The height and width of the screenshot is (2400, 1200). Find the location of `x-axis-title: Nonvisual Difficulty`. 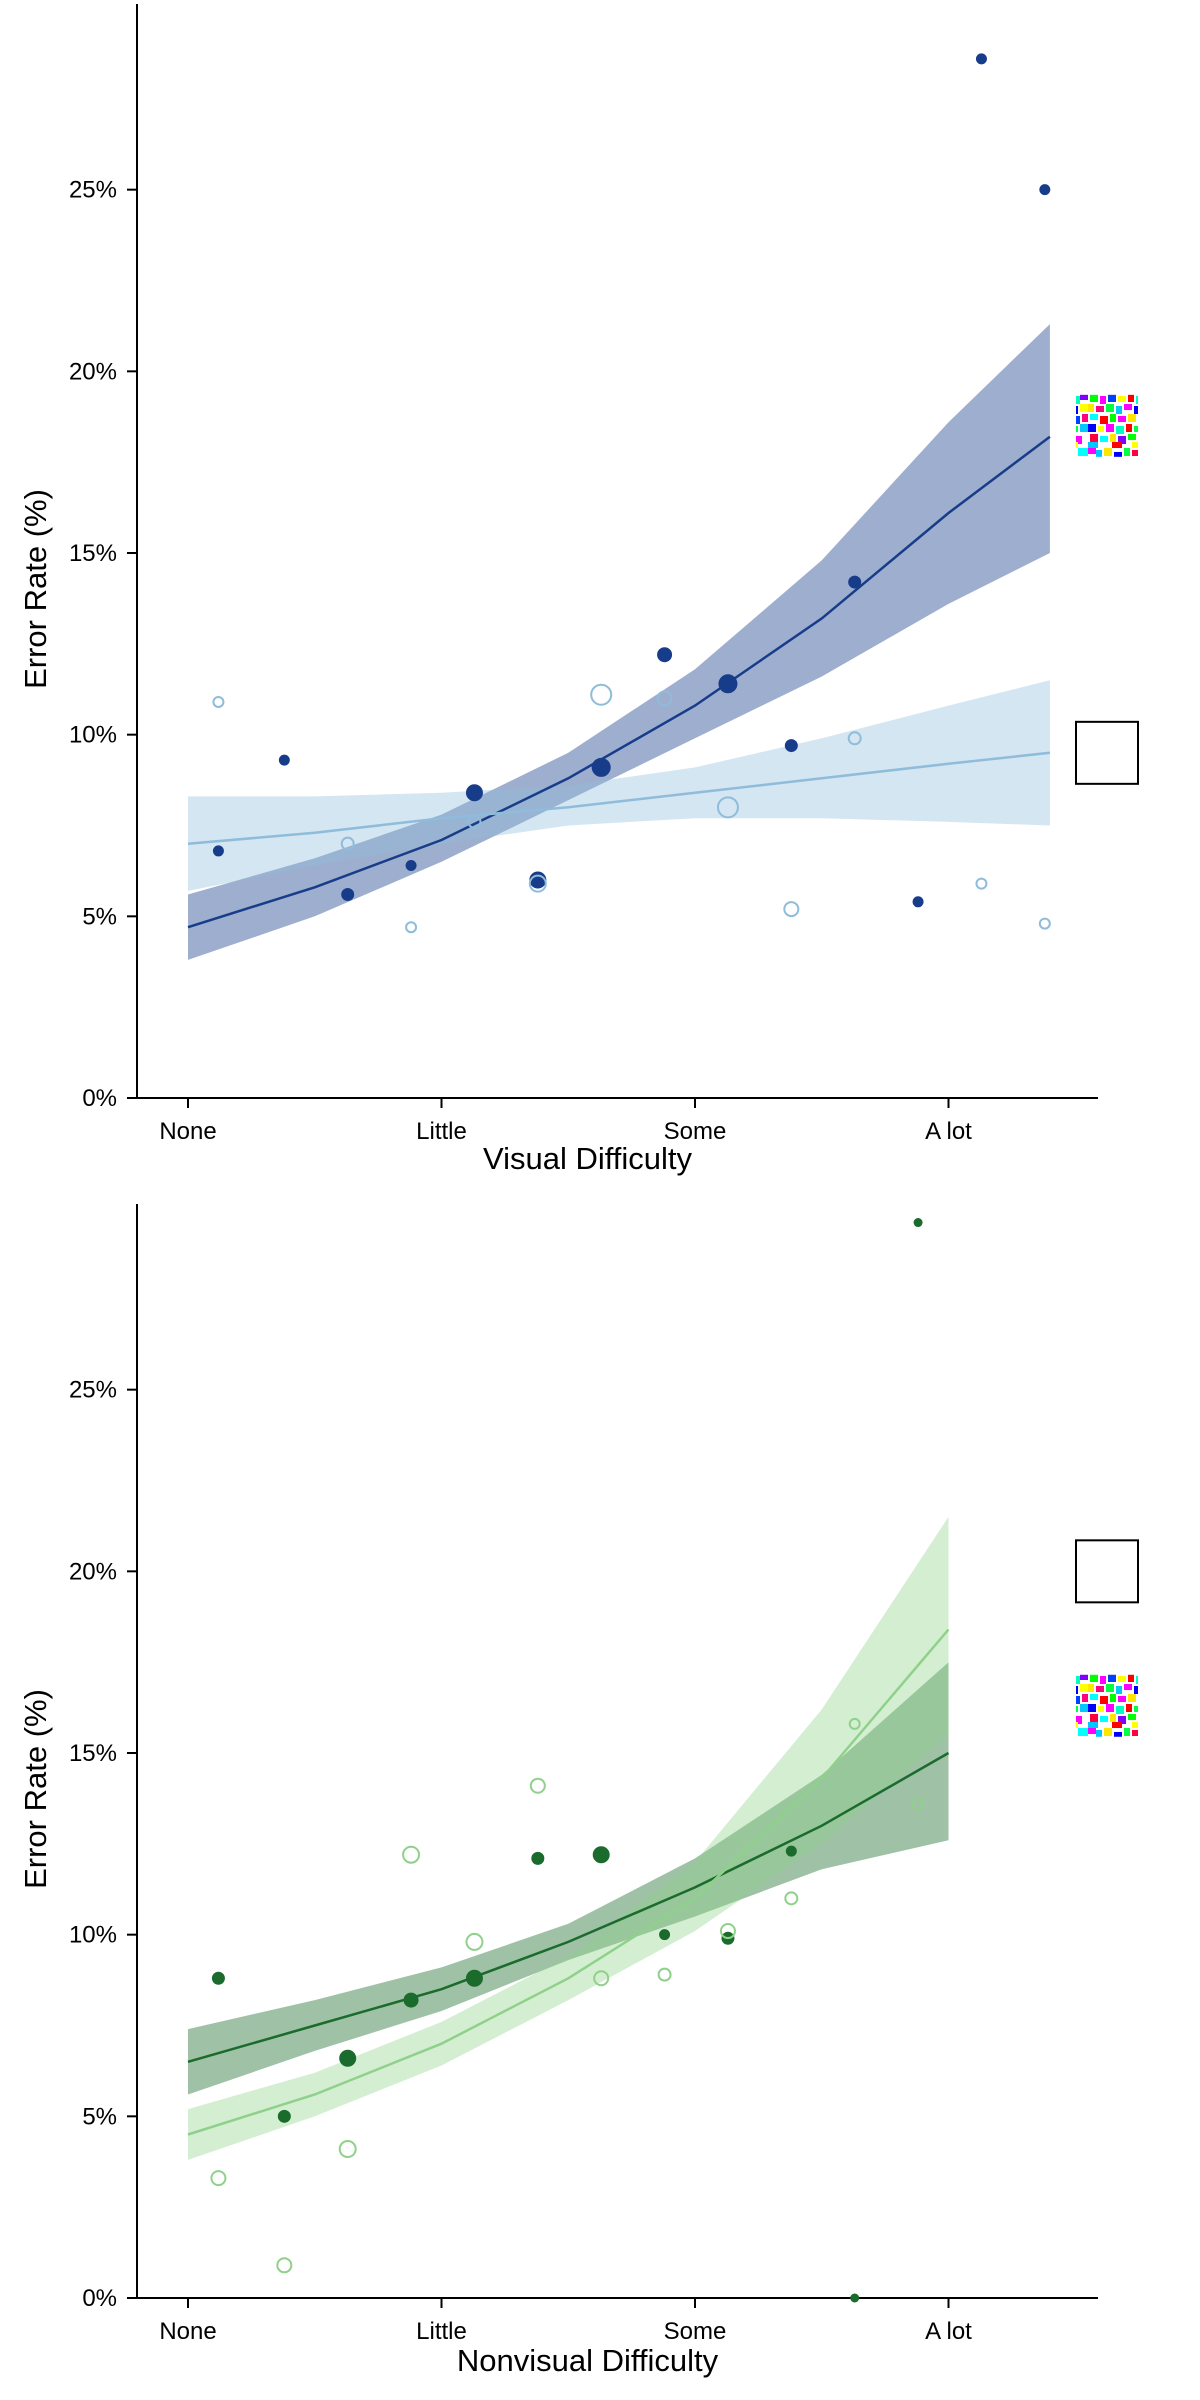

x-axis-title: Nonvisual Difficulty is located at coordinates (588, 2360).